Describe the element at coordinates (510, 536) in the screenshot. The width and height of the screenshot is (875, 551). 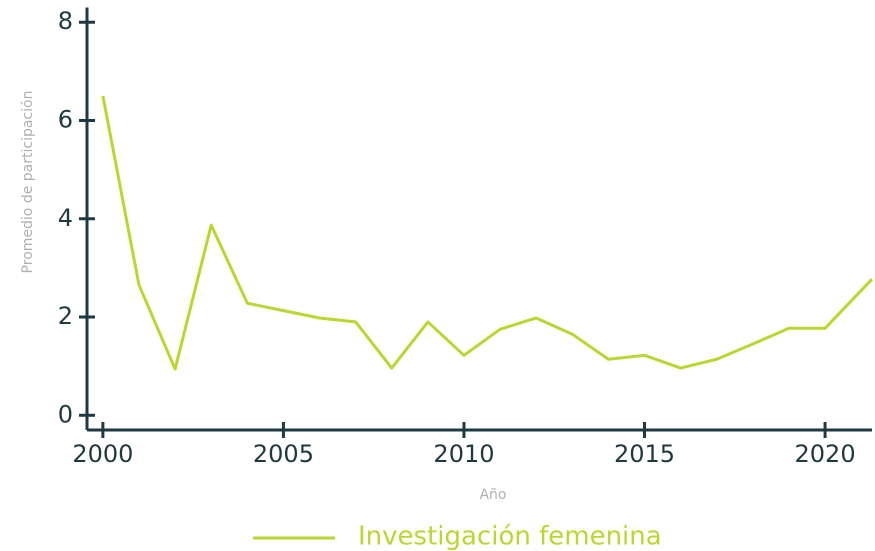
I see `legend-label: Investigación femenina` at that location.